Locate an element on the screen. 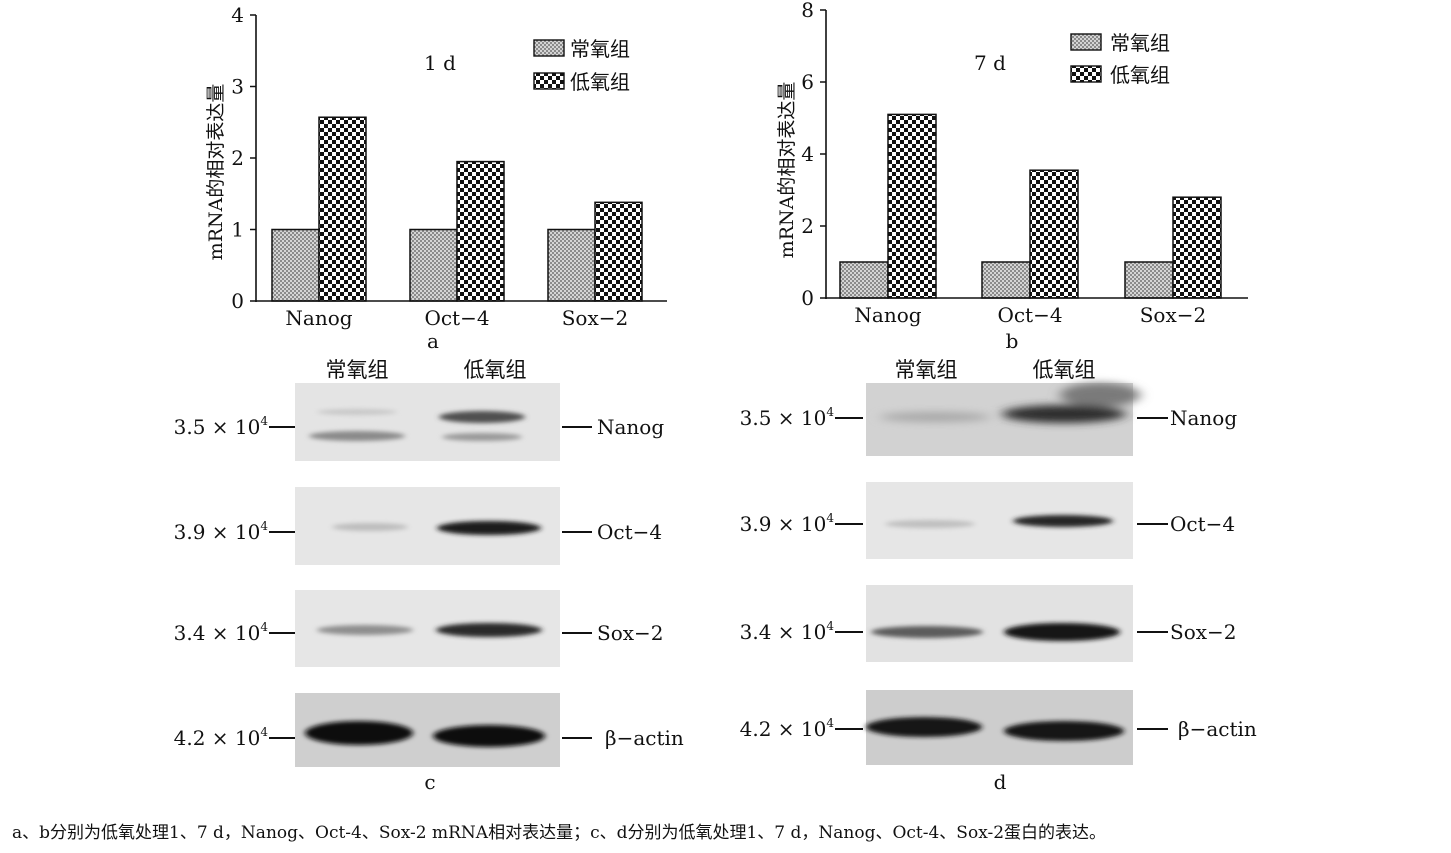 The height and width of the screenshot is (853, 1451). y-axis-ticks: 0 1 2 3 4 is located at coordinates (243, 158).